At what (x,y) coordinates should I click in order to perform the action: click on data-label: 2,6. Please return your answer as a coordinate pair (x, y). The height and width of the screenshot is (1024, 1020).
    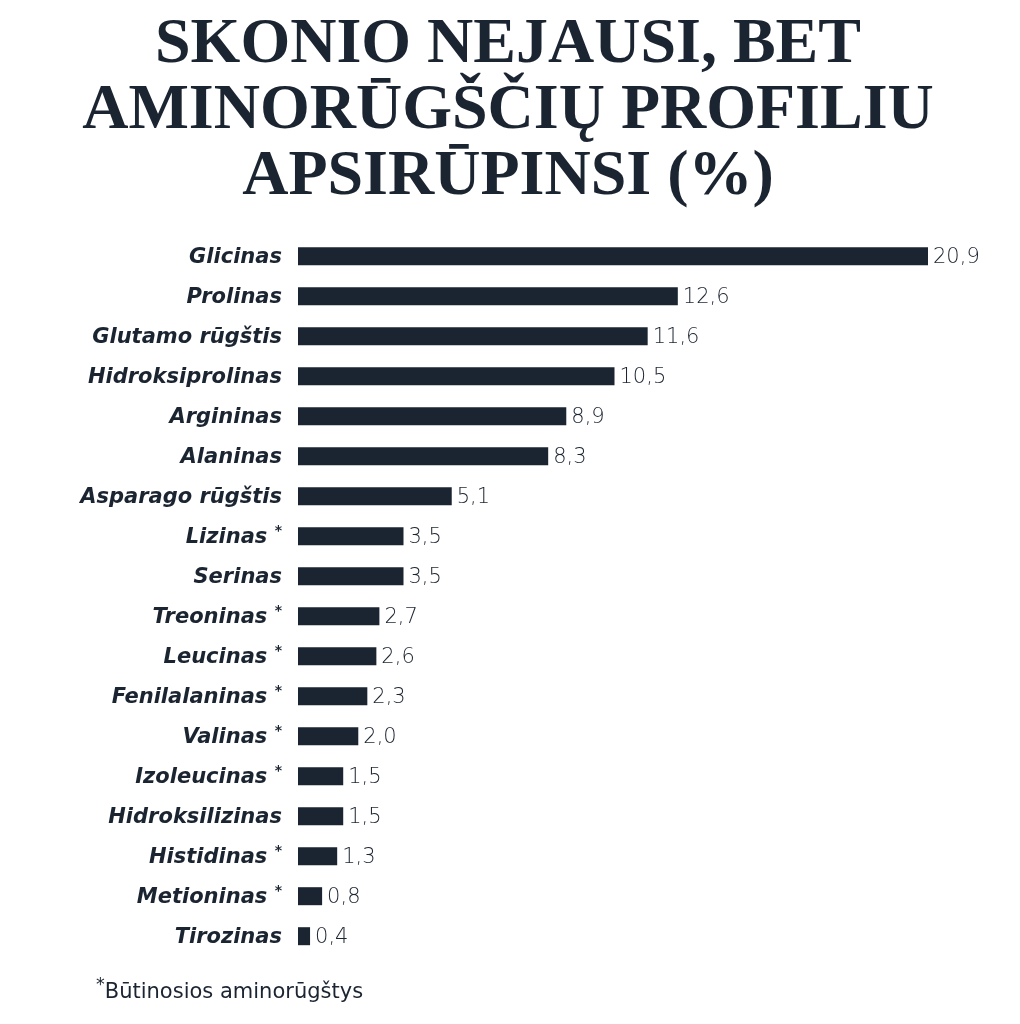
    Looking at the image, I should click on (398, 656).